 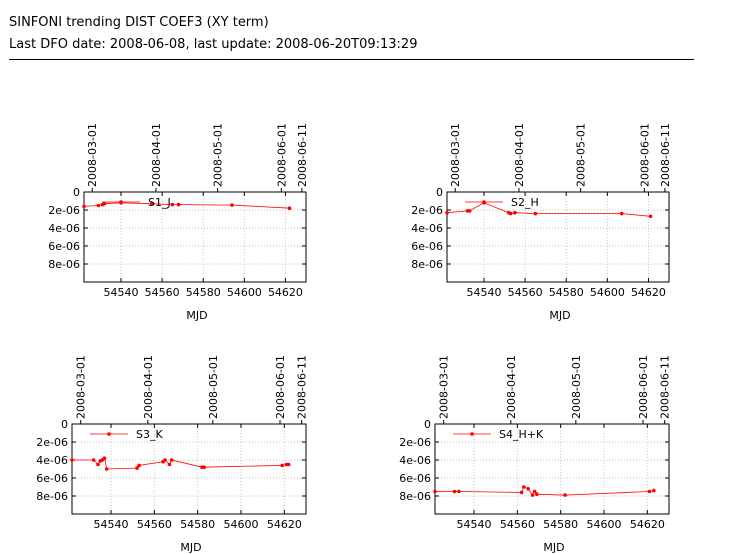 I want to click on legend-label: S3_K, so click(x=149, y=434).